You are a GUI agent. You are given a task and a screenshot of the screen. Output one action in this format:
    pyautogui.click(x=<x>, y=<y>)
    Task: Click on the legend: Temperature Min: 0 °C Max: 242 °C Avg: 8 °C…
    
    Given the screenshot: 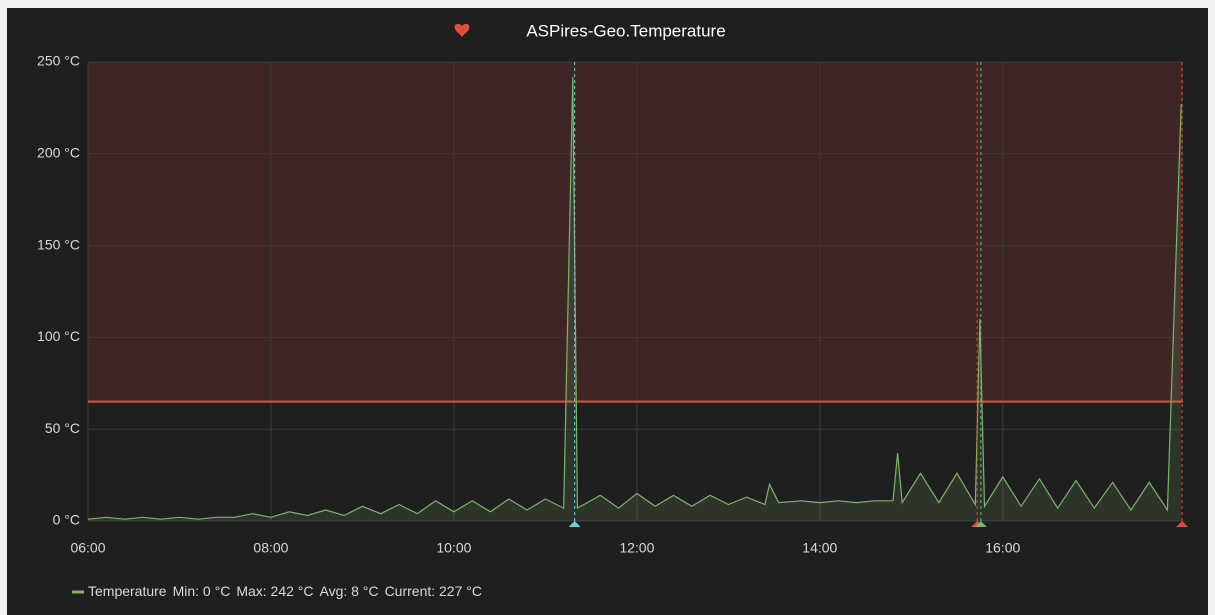 What is the action you would take?
    pyautogui.click(x=285, y=591)
    